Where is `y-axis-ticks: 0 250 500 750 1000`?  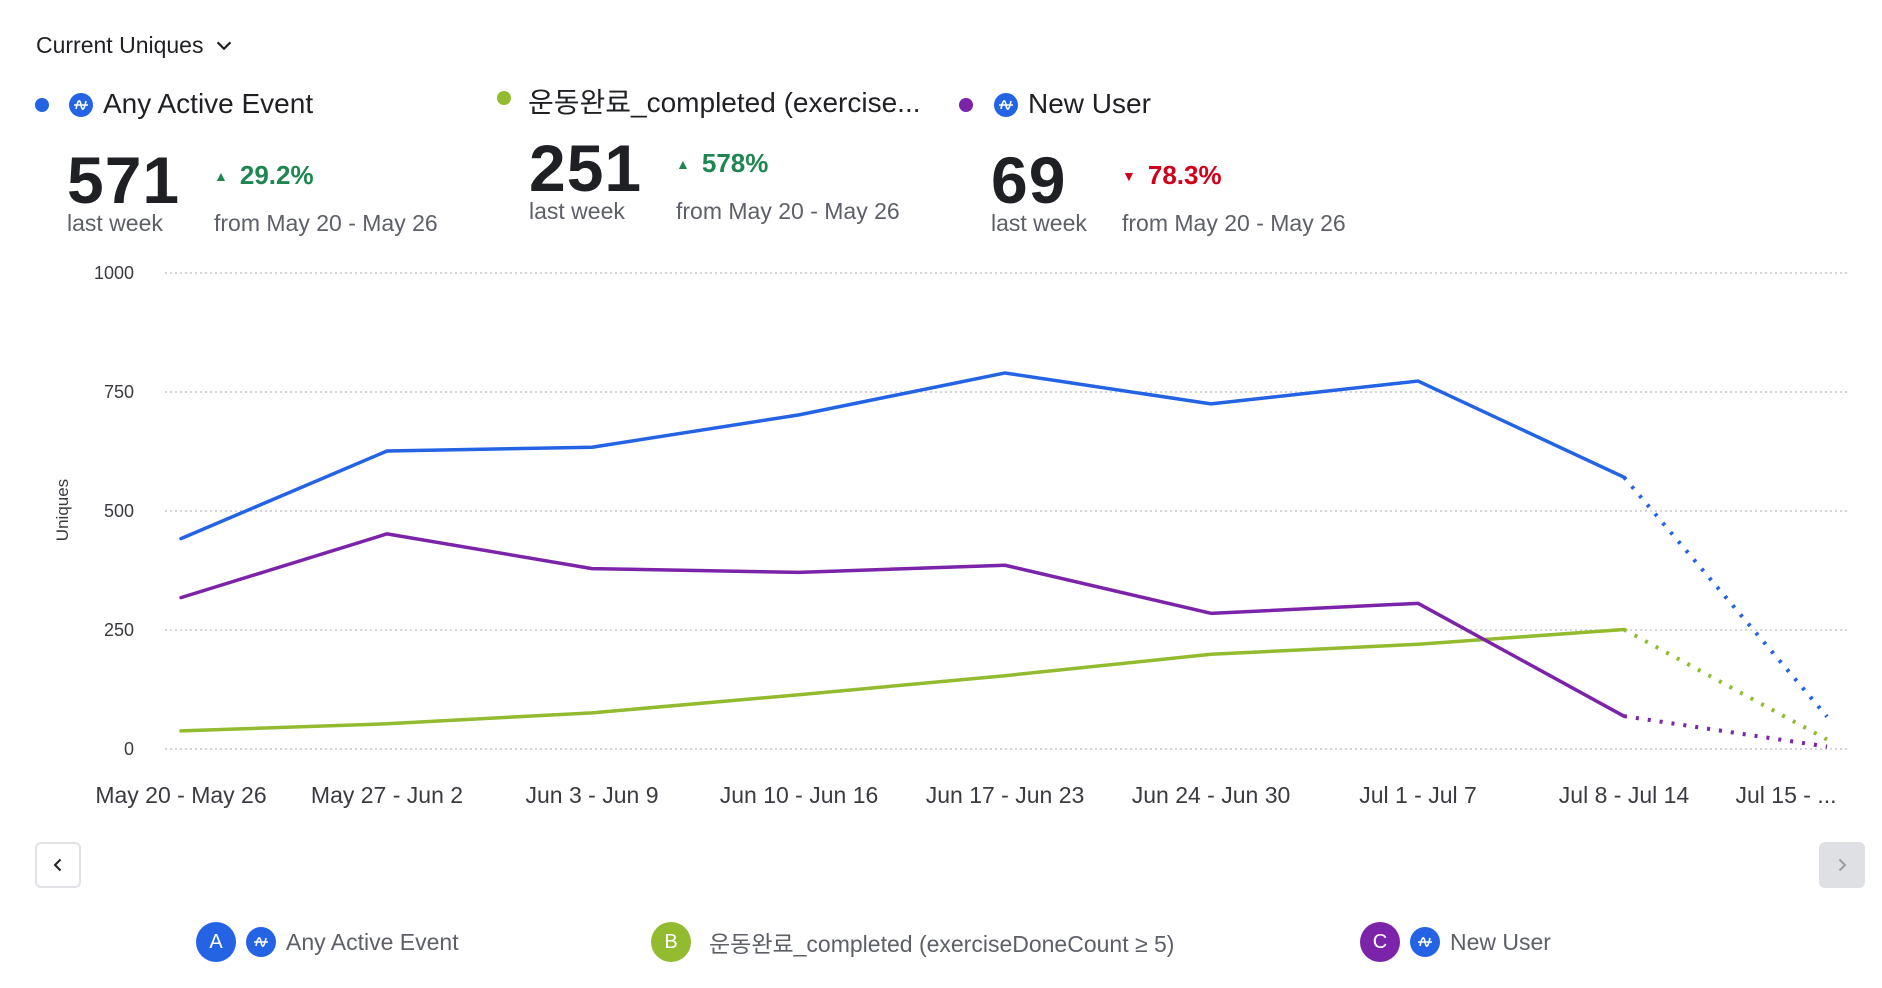 y-axis-ticks: 0 250 500 750 1000 is located at coordinates (114, 511).